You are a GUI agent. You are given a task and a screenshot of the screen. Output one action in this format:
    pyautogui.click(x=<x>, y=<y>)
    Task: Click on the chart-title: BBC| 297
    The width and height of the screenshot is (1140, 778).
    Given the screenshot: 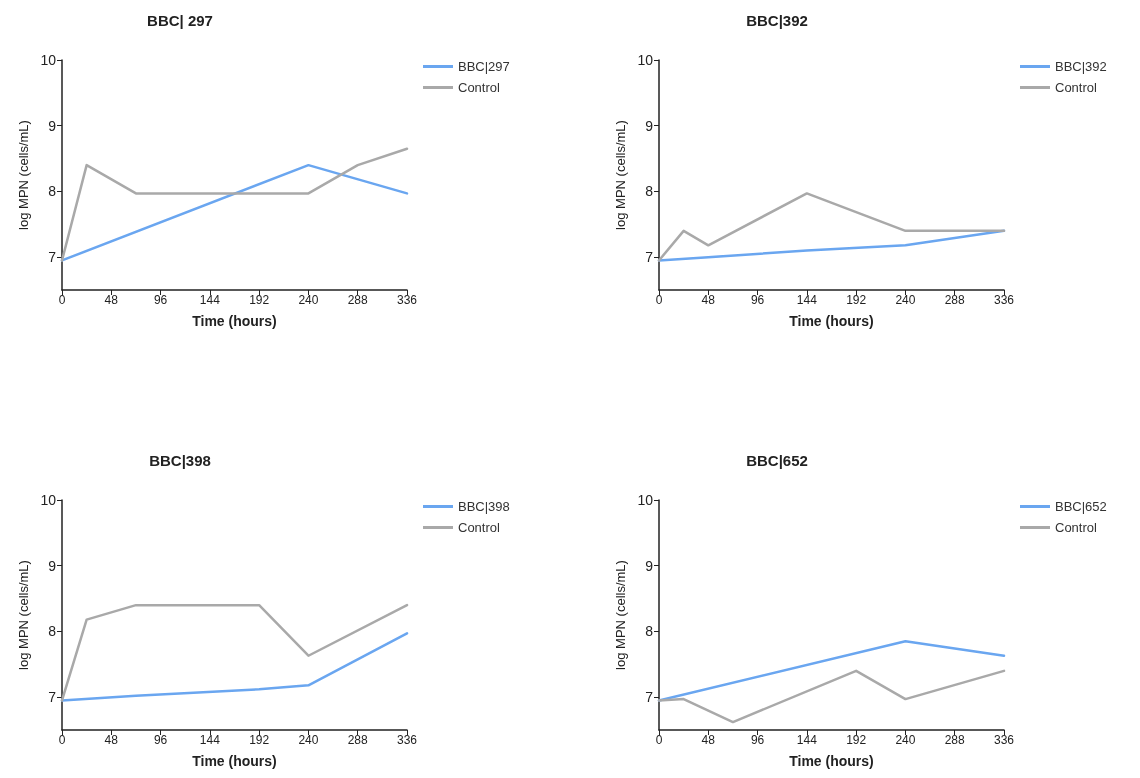 What is the action you would take?
    pyautogui.click(x=180, y=20)
    